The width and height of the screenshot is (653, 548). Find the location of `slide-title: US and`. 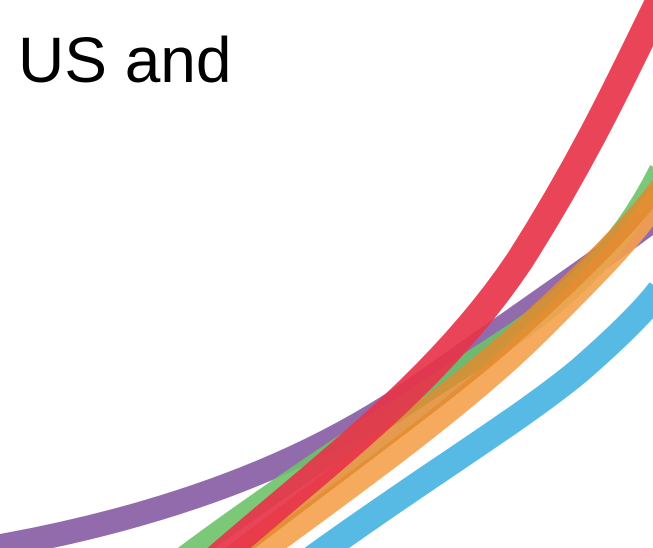

slide-title: US and is located at coordinates (125, 60).